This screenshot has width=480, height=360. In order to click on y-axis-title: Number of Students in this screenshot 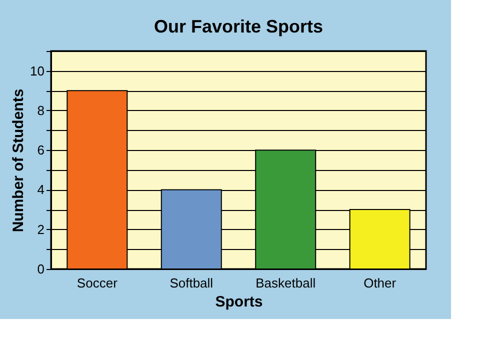, I will do `click(19, 160)`.